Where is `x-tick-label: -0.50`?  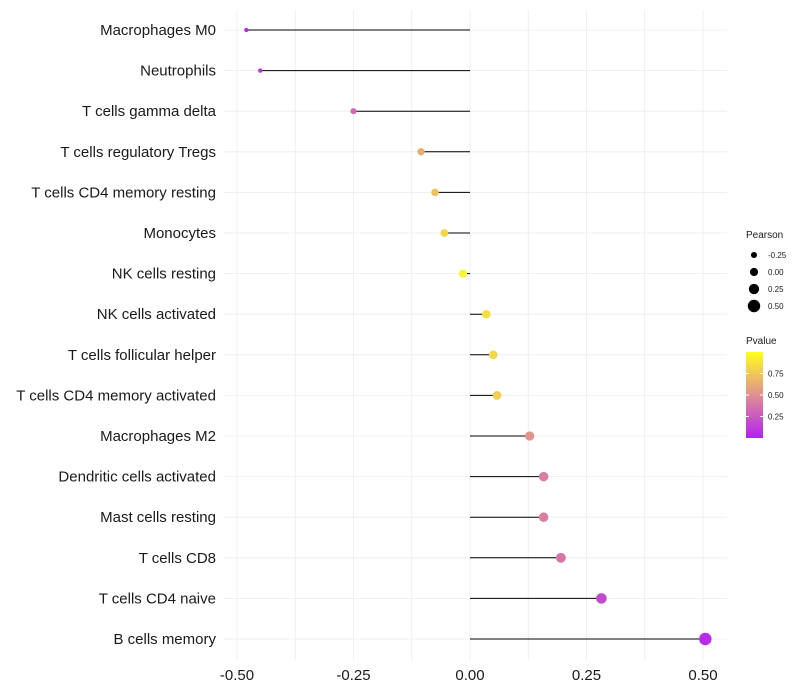 x-tick-label: -0.50 is located at coordinates (237, 675).